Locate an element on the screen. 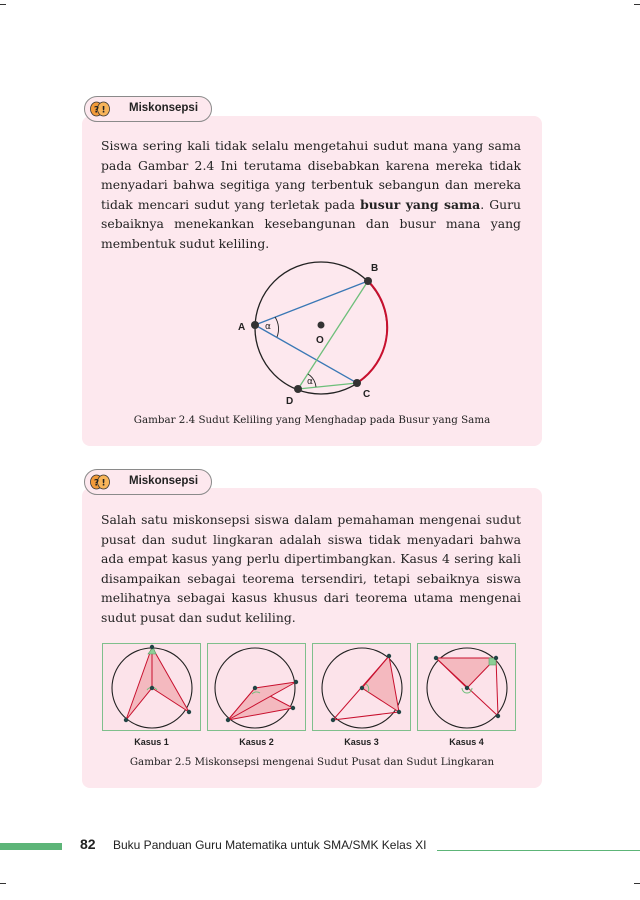  inscribed-angle-figure: A B C D O α α is located at coordinates (313, 334).